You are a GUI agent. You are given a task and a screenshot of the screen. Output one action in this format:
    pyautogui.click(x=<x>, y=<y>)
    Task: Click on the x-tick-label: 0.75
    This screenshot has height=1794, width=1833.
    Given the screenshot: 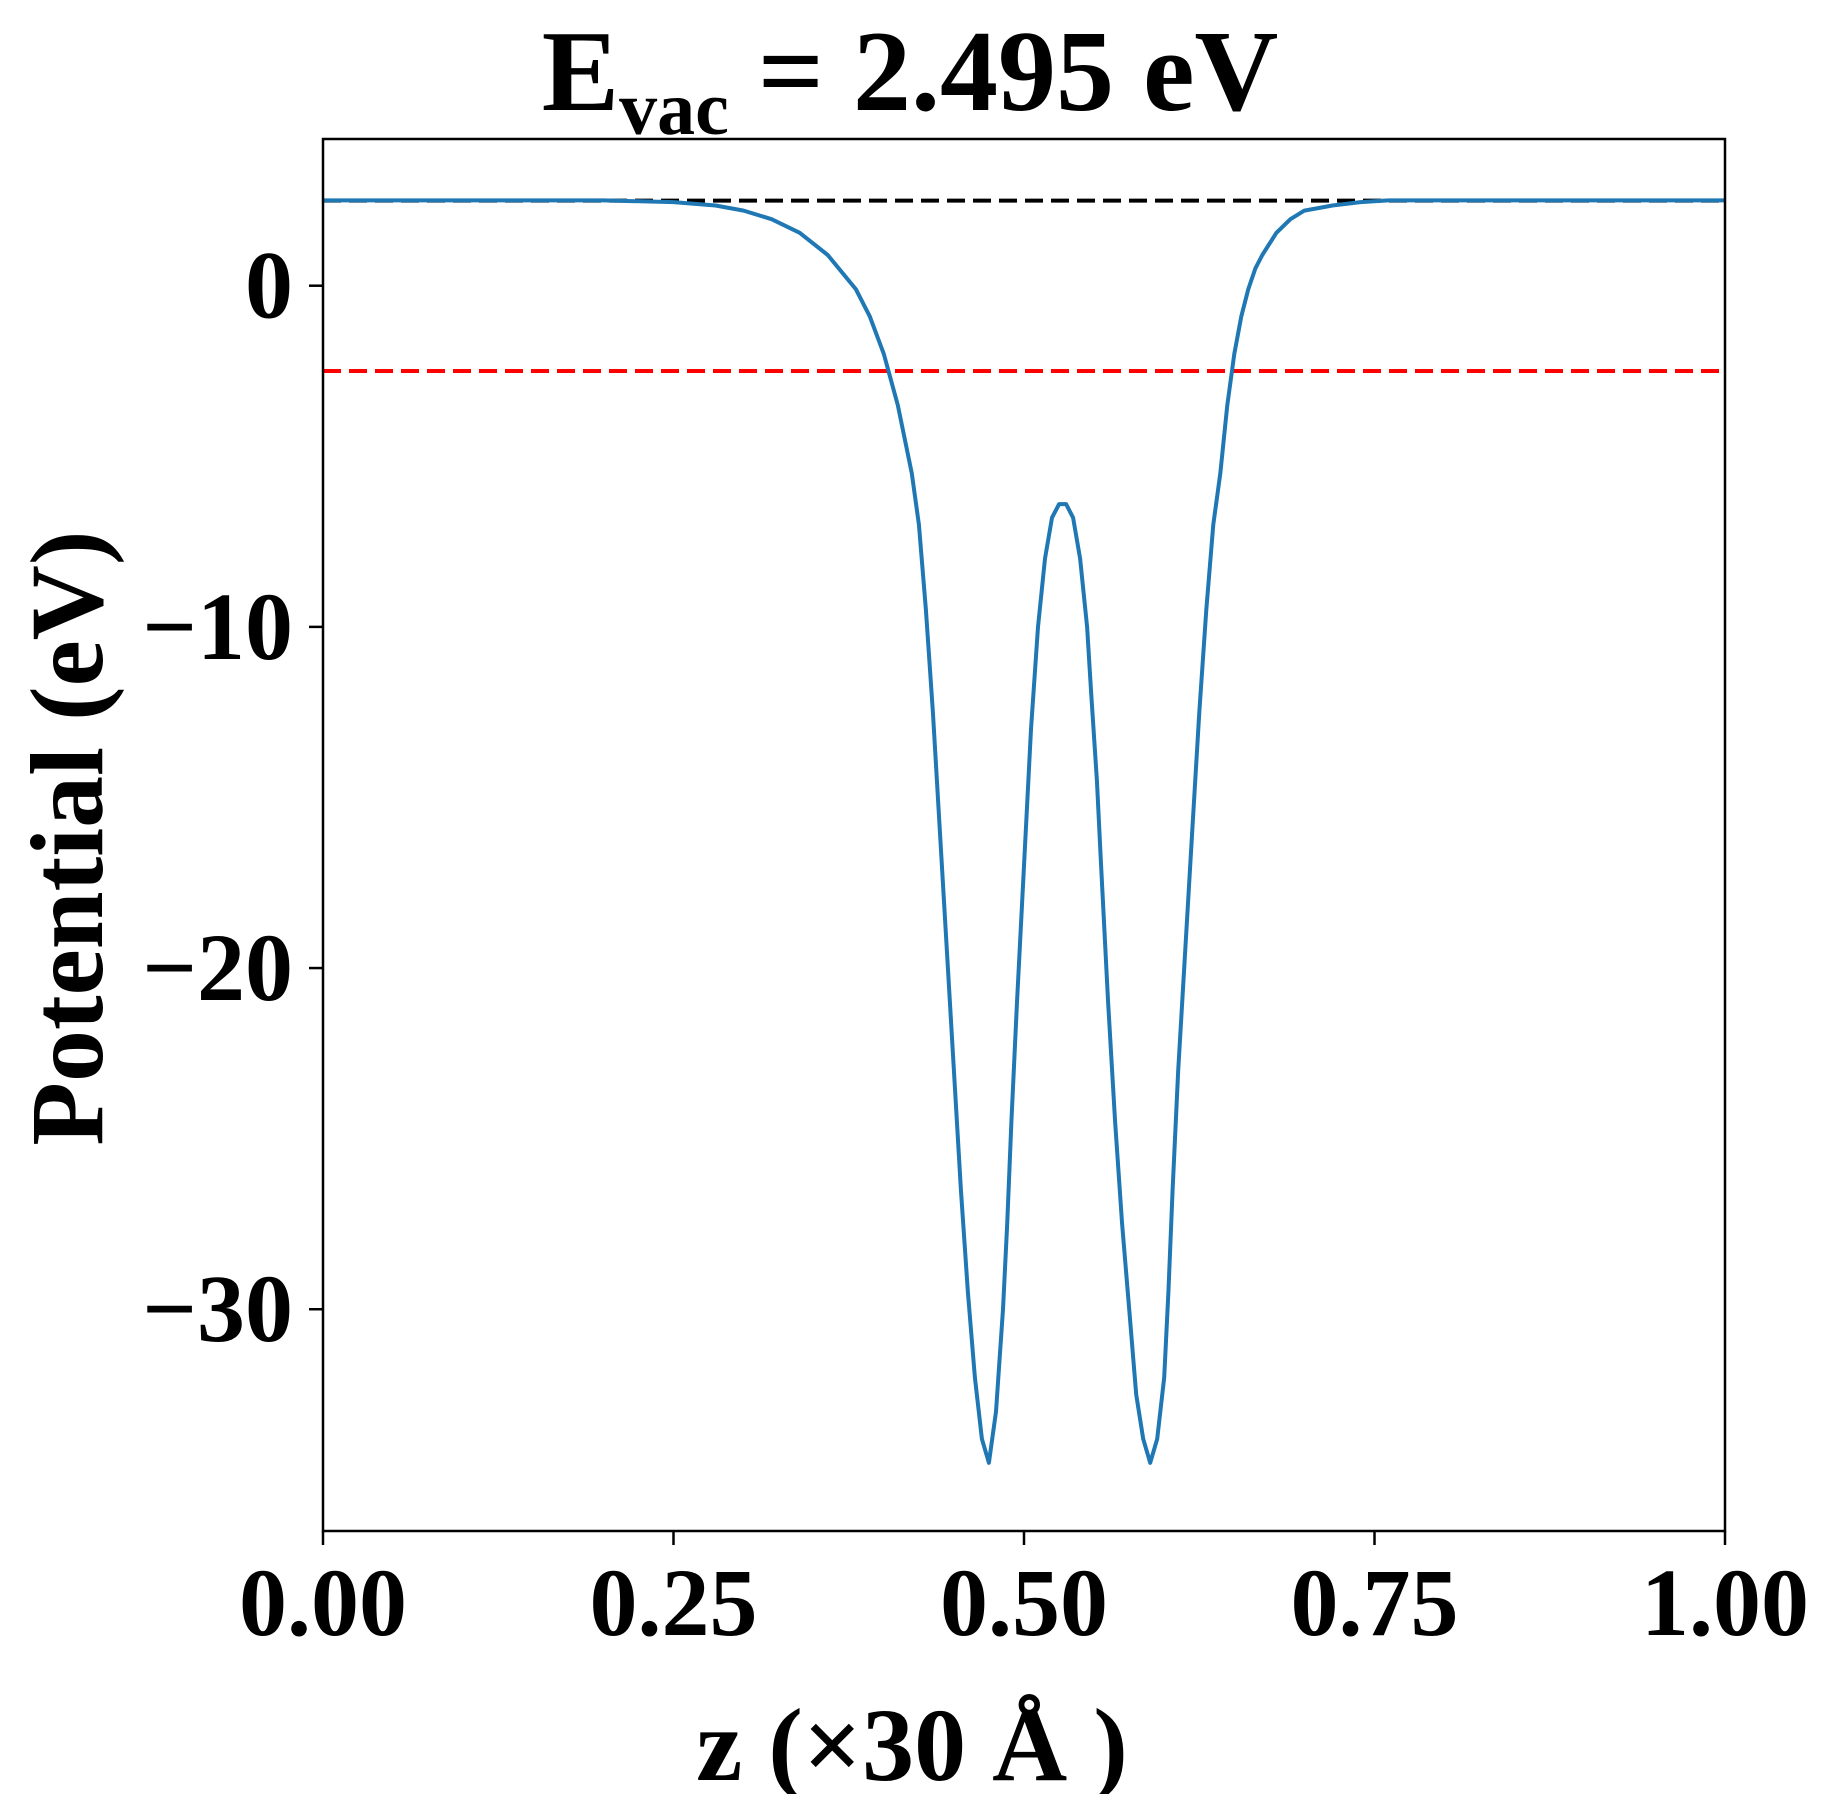 What is the action you would take?
    pyautogui.click(x=1375, y=1602)
    